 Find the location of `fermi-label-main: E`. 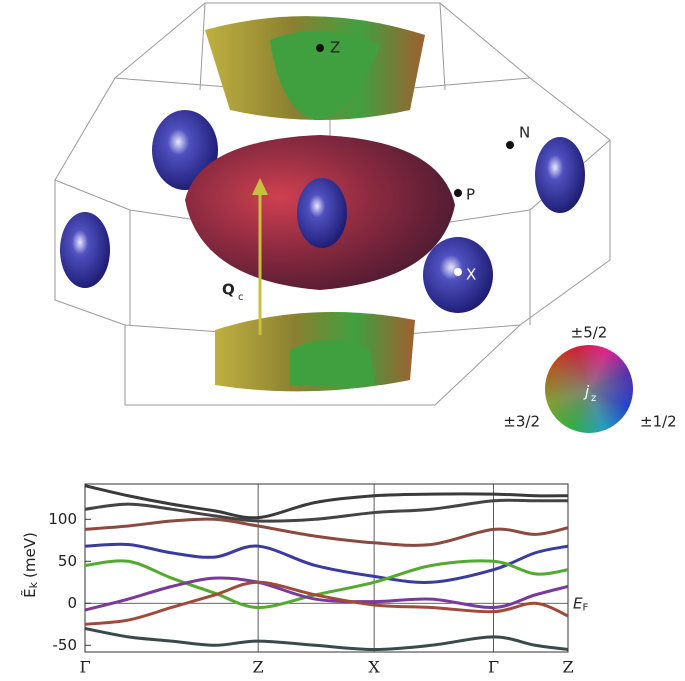

fermi-label-main: E is located at coordinates (578, 603).